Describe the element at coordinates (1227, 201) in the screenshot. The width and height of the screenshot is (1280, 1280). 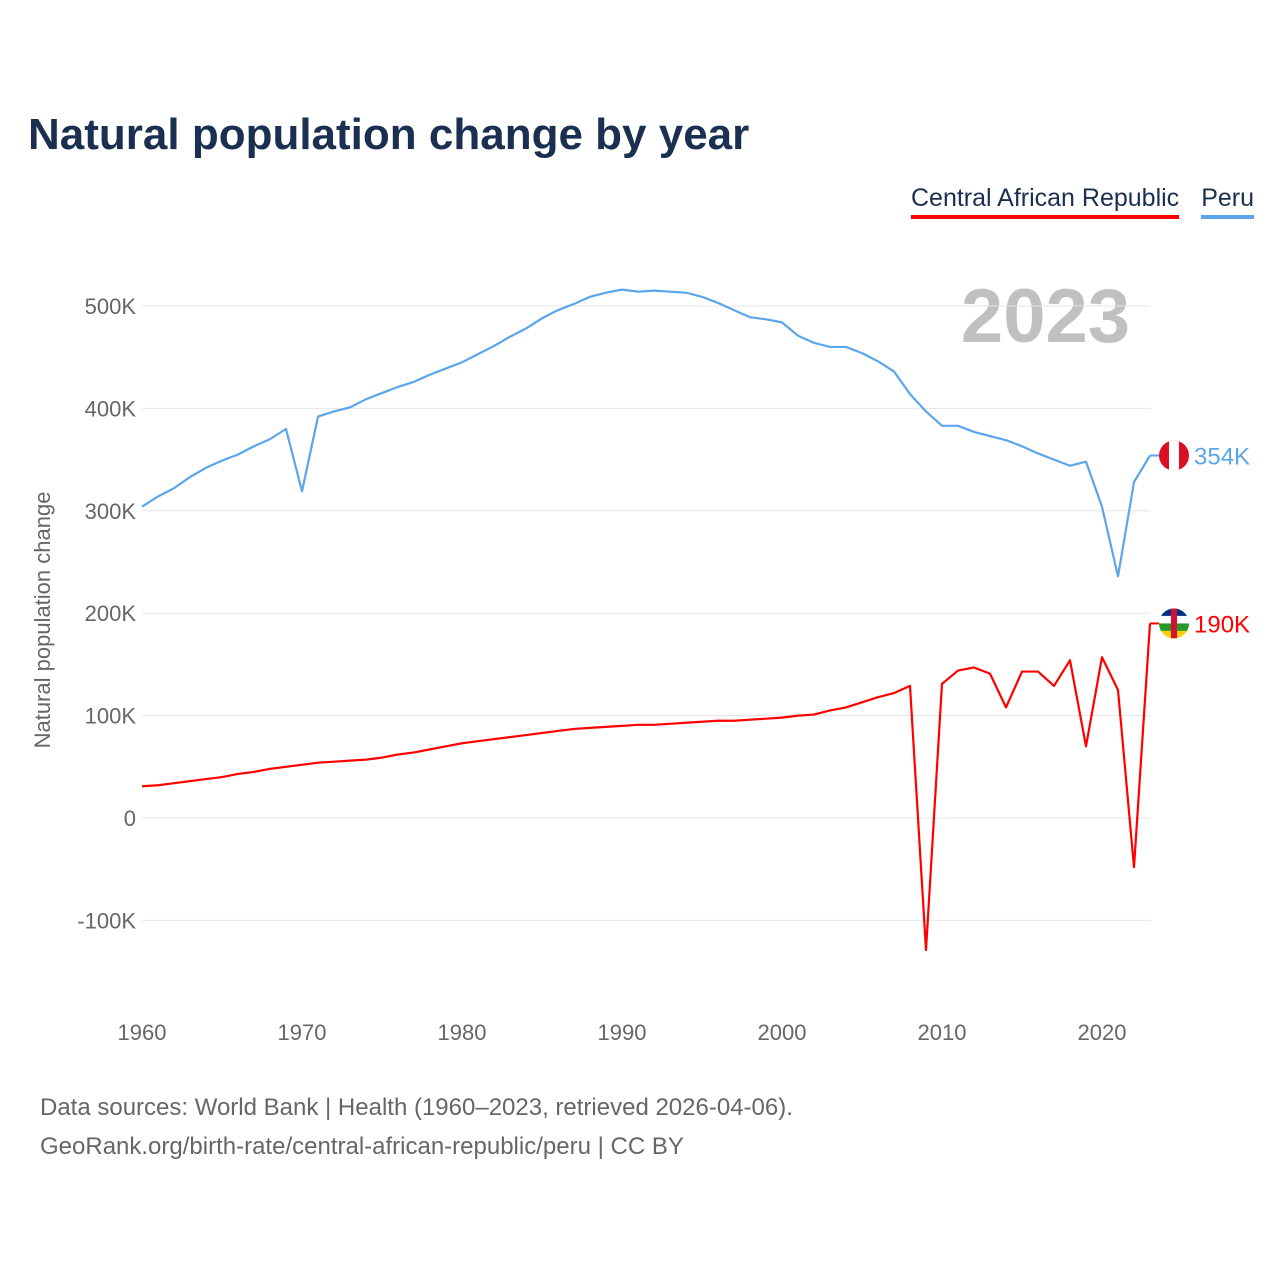
I see `legend-item-peru: Peru` at that location.